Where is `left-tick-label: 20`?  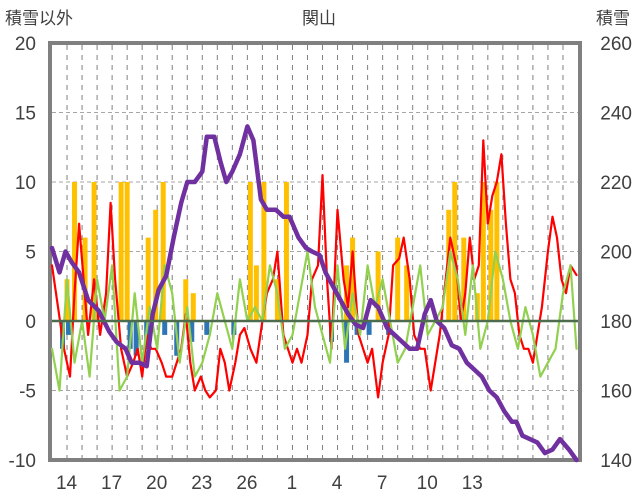 left-tick-label: 20 is located at coordinates (25, 44).